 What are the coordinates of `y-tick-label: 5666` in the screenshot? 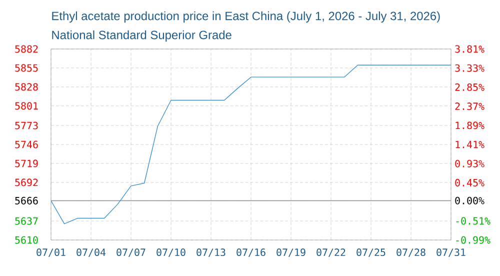 It's located at (26, 200).